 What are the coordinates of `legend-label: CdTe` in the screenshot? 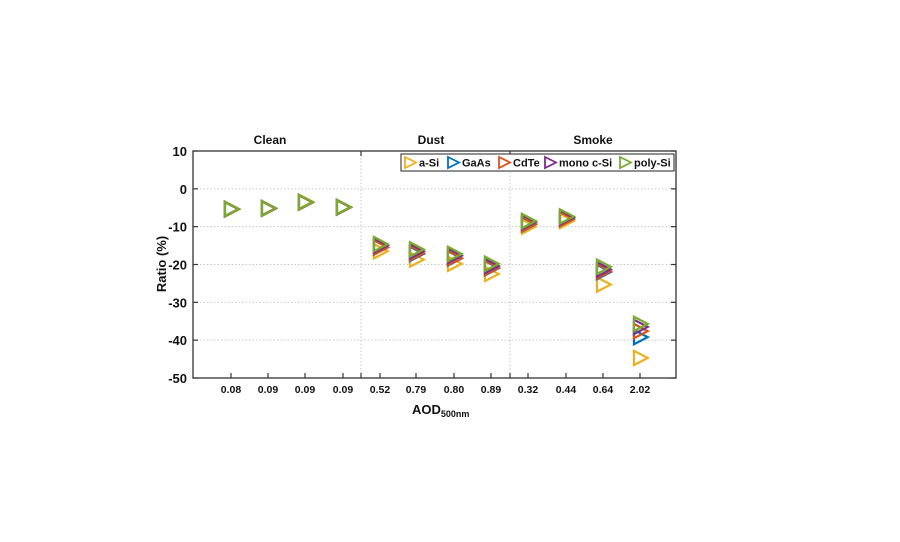 It's located at (526, 164).